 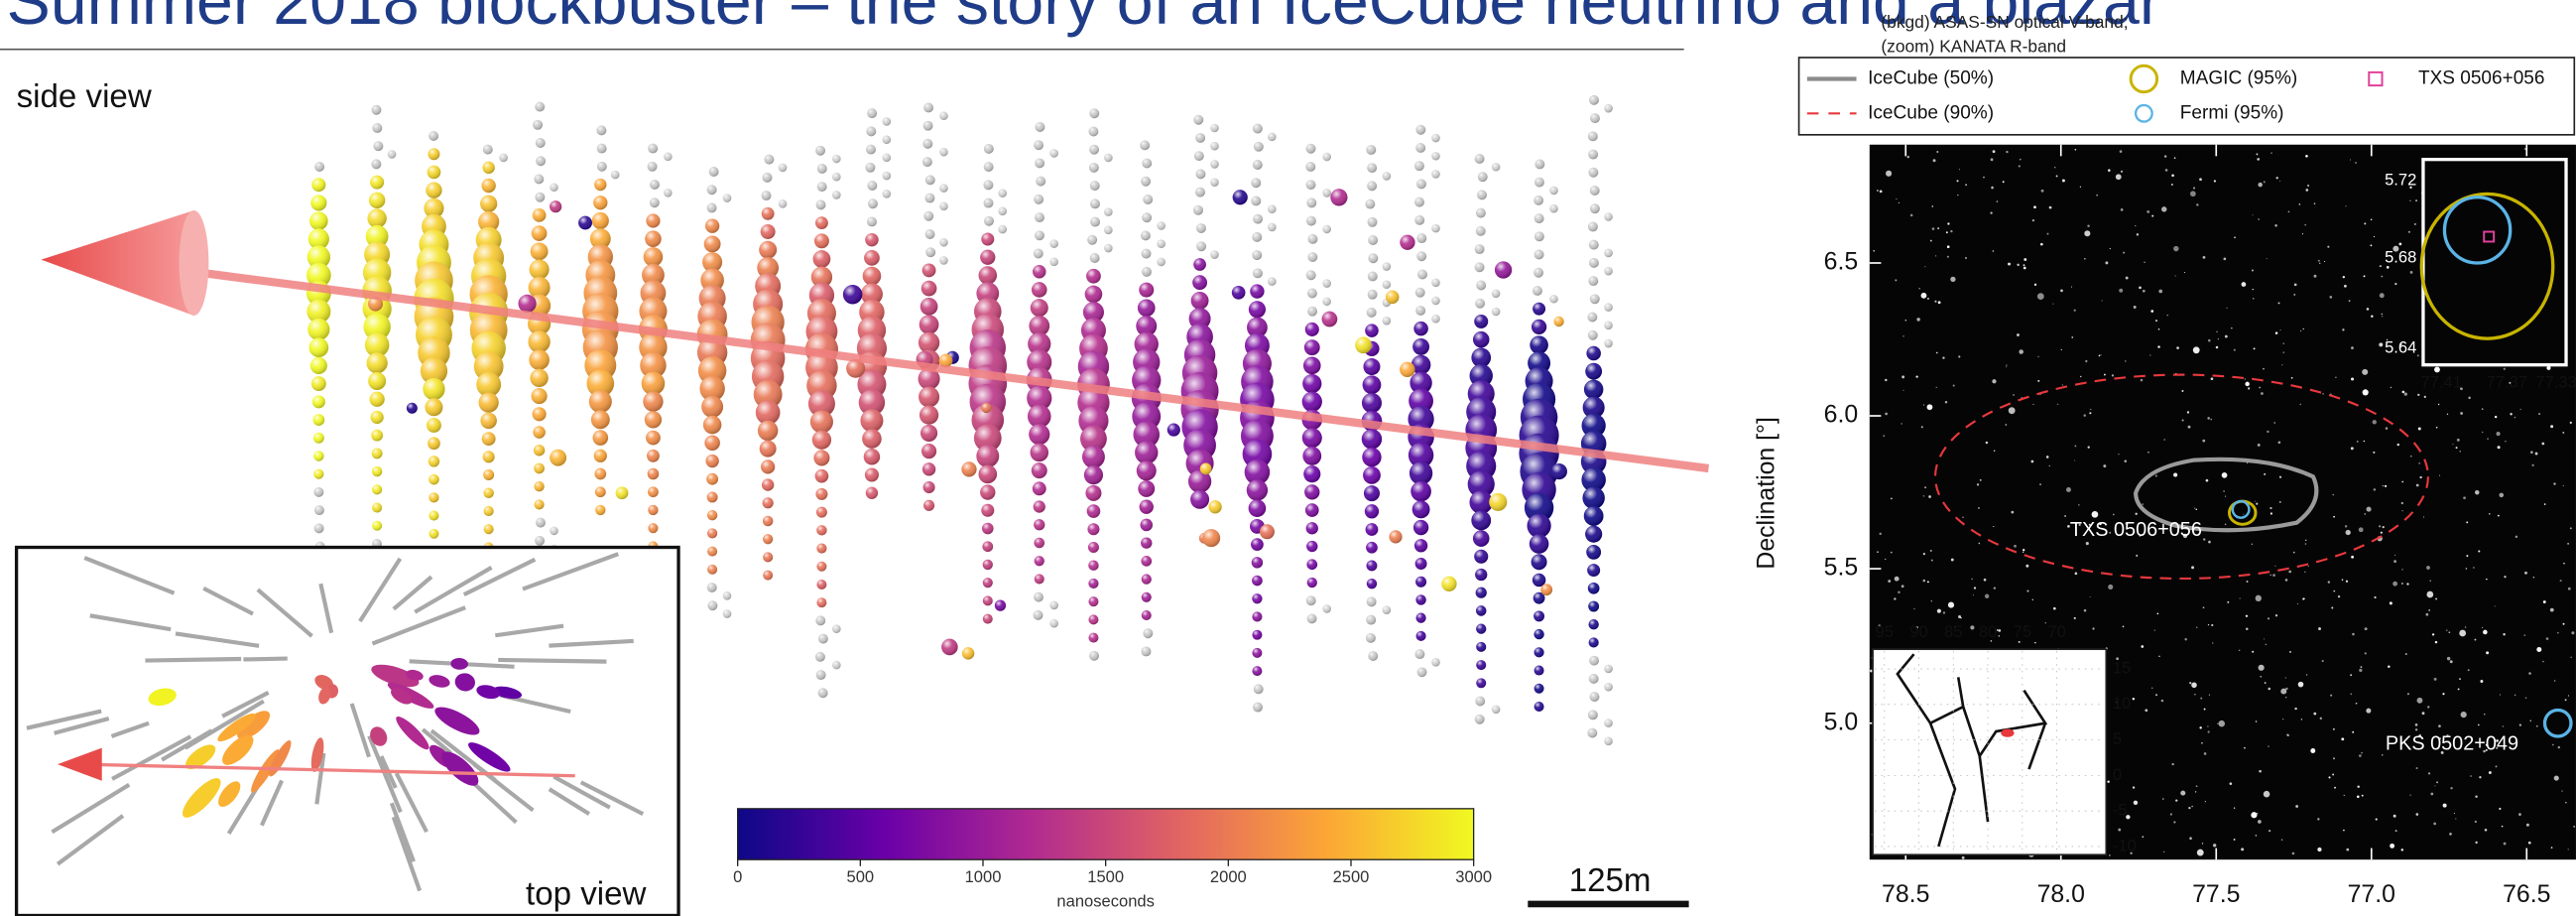 I want to click on const-top-tick-label: 95, so click(x=1884, y=631).